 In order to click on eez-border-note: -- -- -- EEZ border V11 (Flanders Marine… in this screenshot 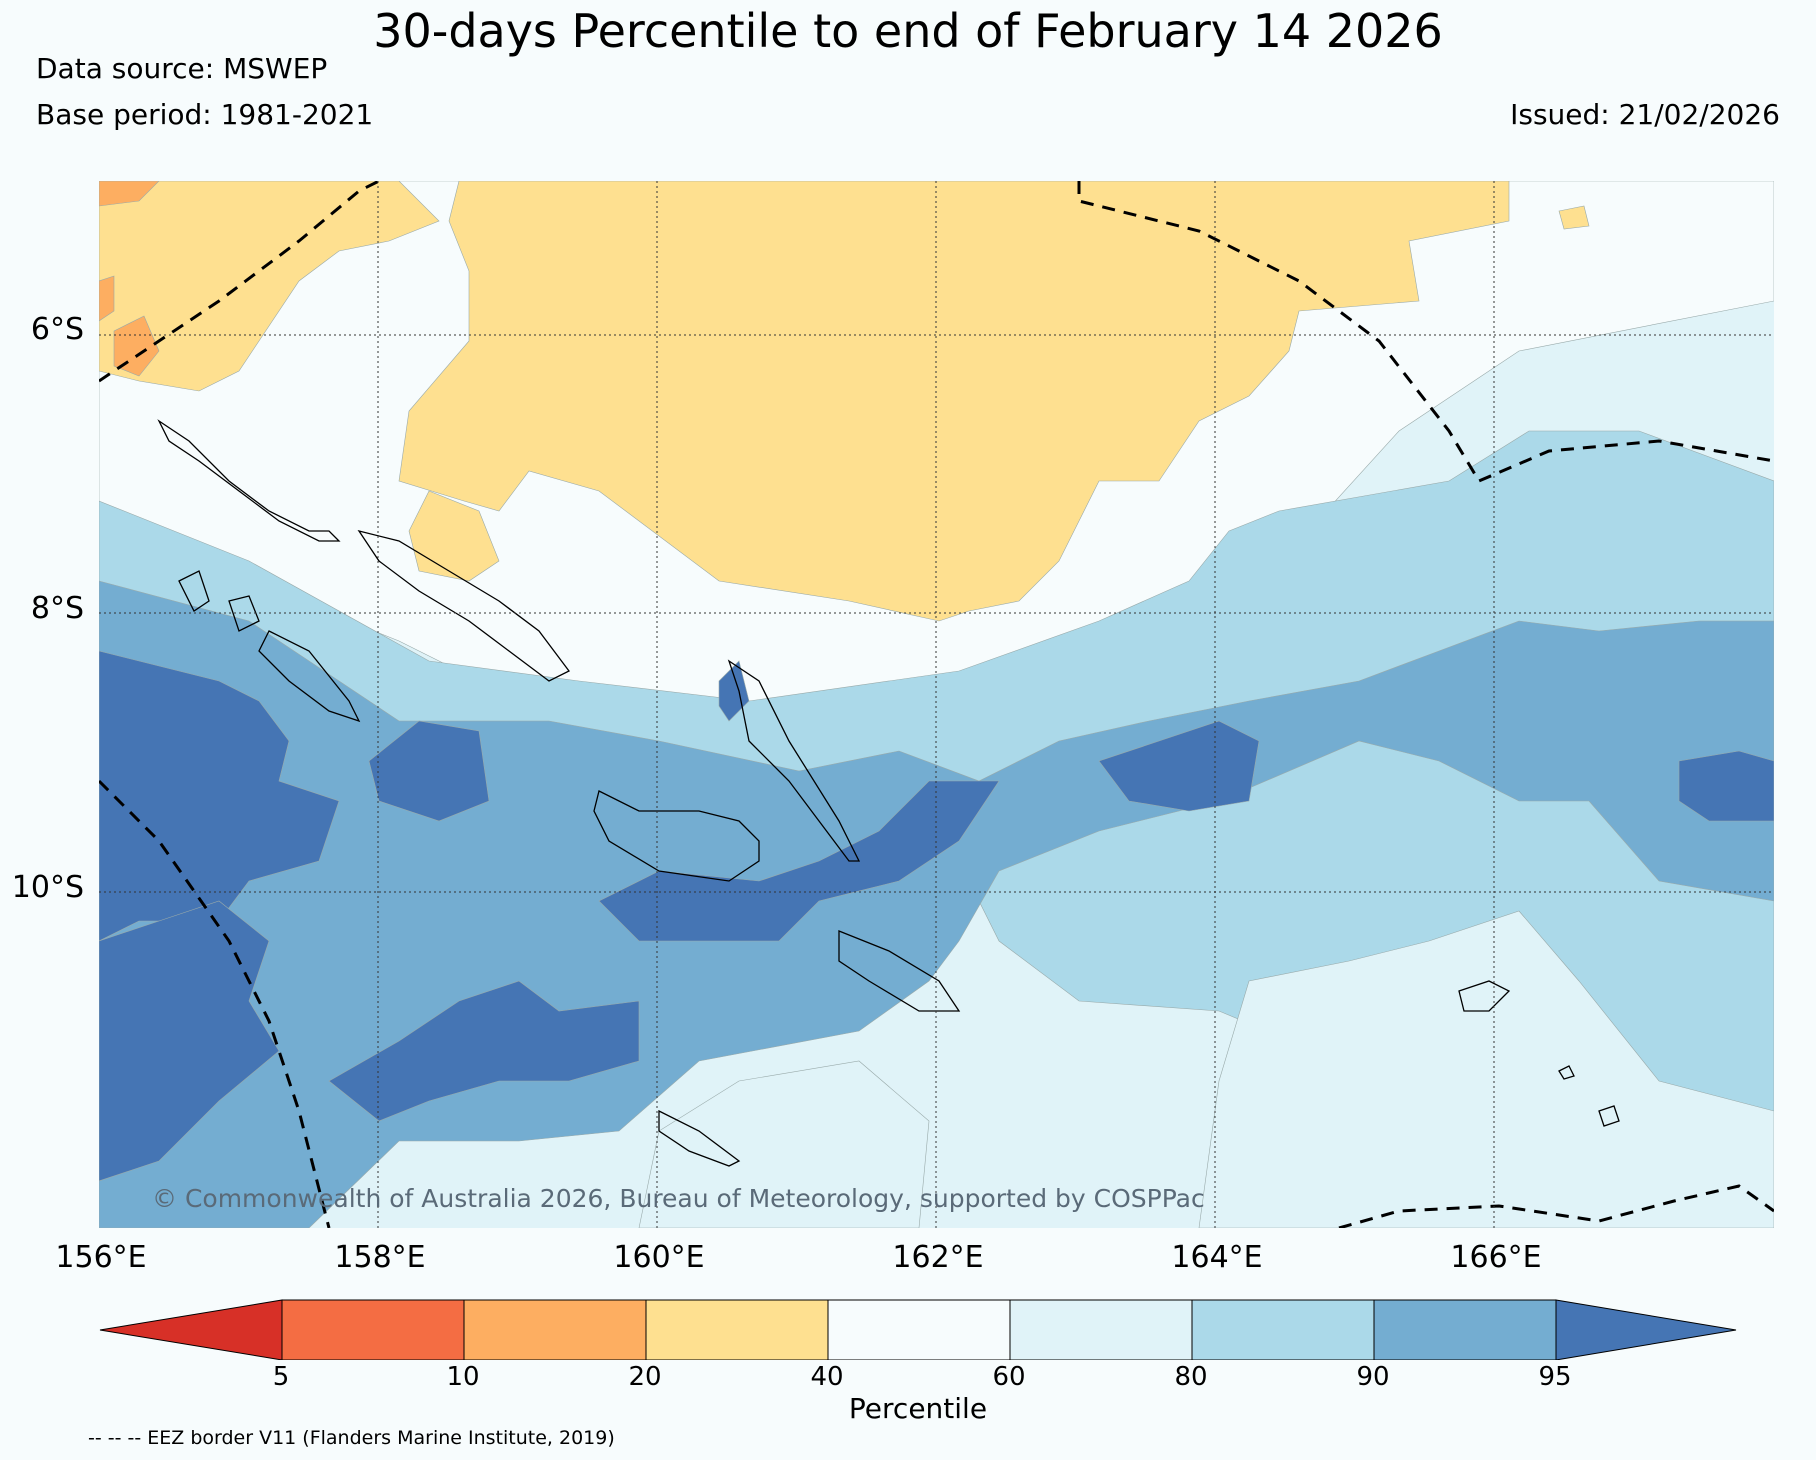, I will do `click(351, 1438)`.